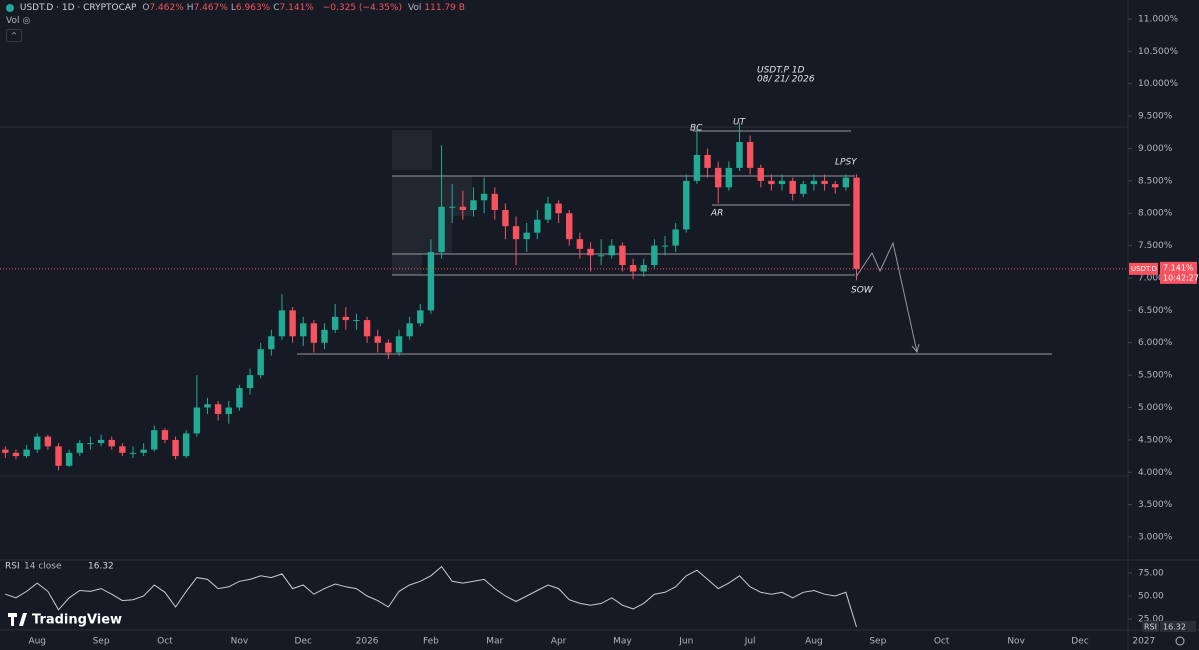 The height and width of the screenshot is (650, 1199). What do you see at coordinates (101, 567) in the screenshot?
I see `rsi-value: 16.32` at bounding box center [101, 567].